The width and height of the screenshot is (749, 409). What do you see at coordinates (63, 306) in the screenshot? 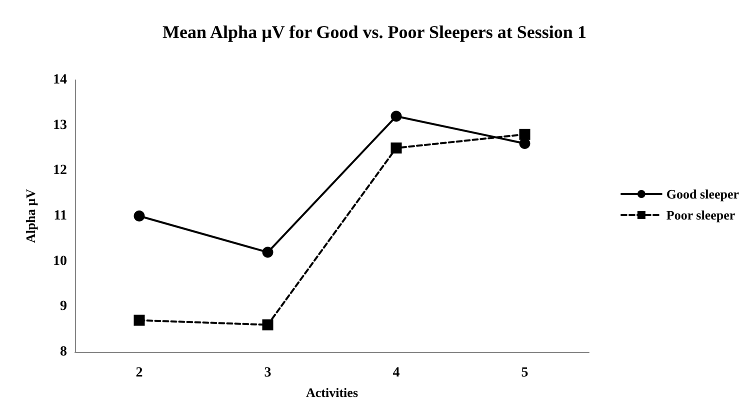
I see `y-tick-label: 9` at bounding box center [63, 306].